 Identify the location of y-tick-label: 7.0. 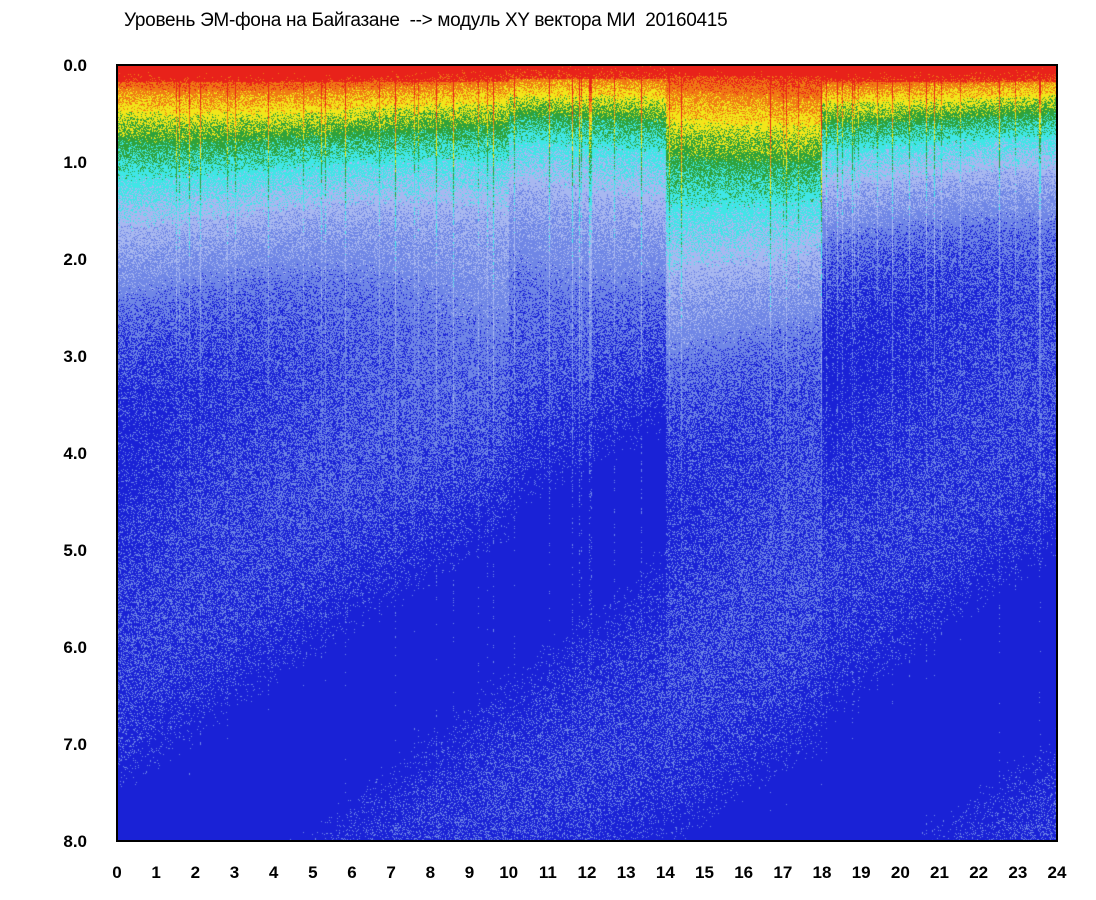
(75, 744).